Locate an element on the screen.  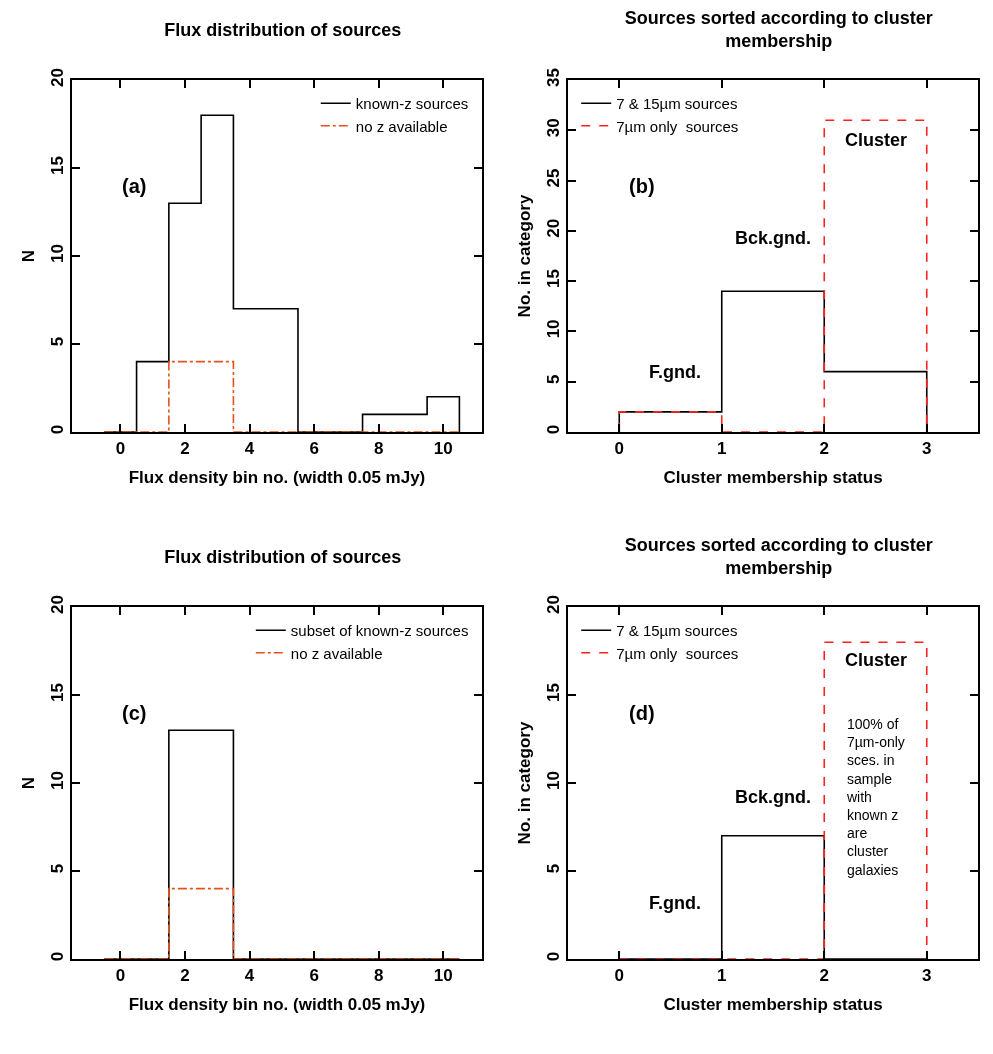
annotation: (c) is located at coordinates (134, 713).